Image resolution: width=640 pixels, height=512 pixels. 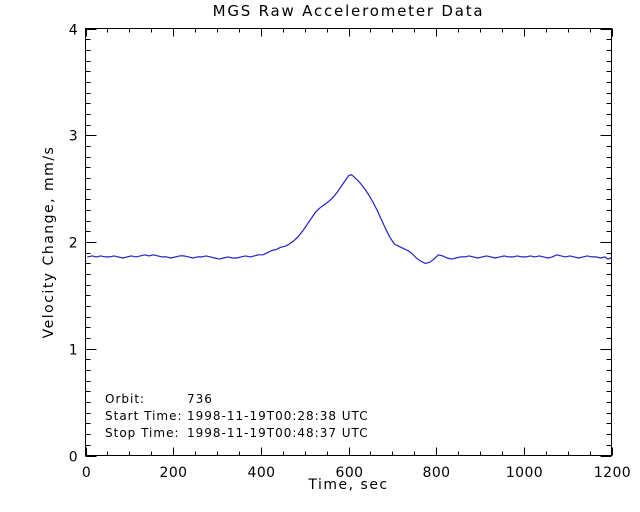 I want to click on data-curve-velocity-change, so click(x=349, y=219).